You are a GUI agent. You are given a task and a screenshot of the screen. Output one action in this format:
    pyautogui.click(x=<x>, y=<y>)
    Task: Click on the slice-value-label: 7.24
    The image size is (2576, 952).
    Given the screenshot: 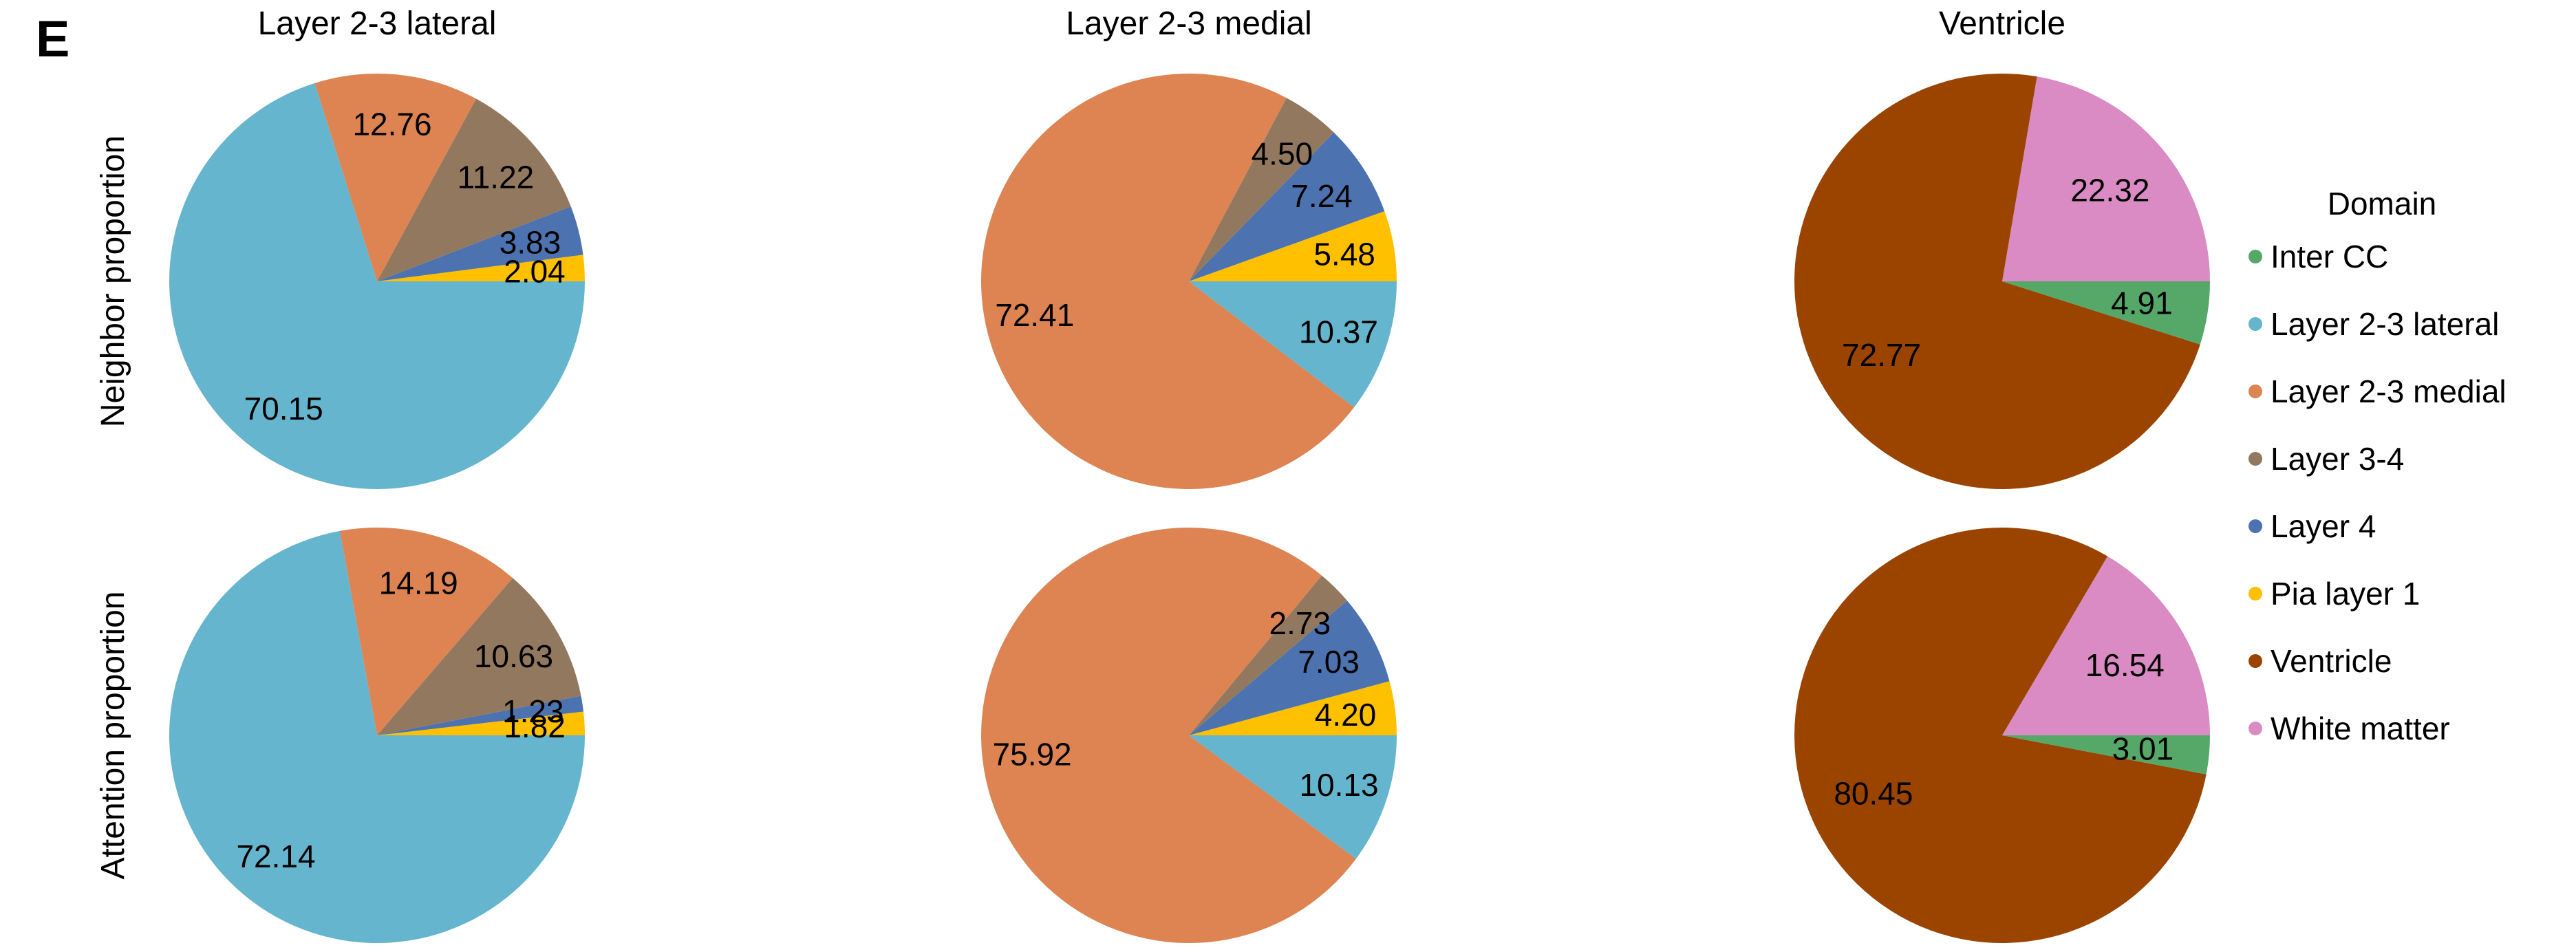 What is the action you would take?
    pyautogui.click(x=1322, y=196)
    